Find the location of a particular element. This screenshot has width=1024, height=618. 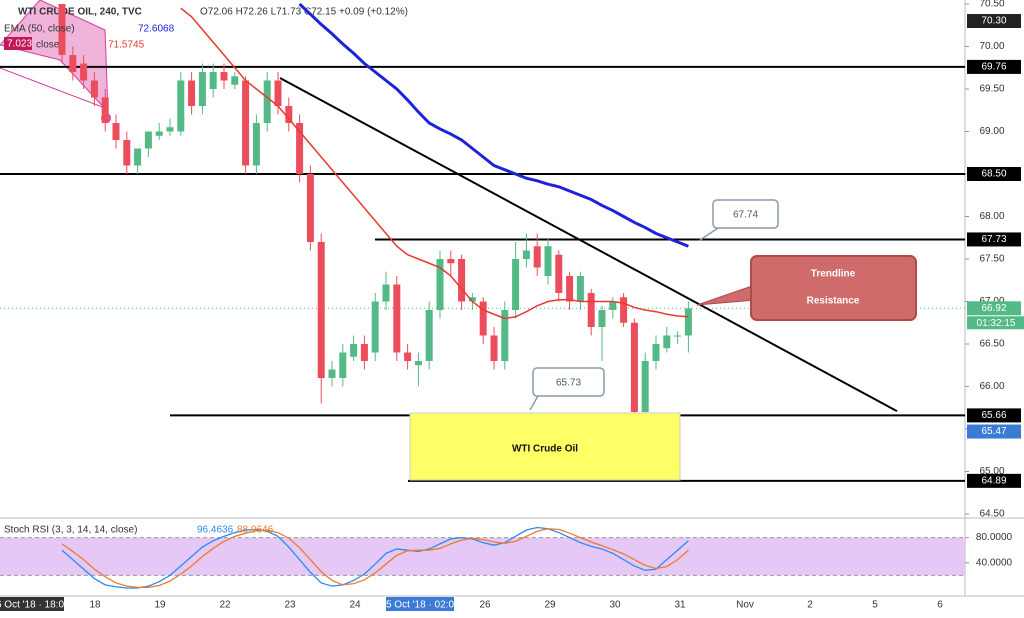

x-tick-label: 23 is located at coordinates (290, 605).